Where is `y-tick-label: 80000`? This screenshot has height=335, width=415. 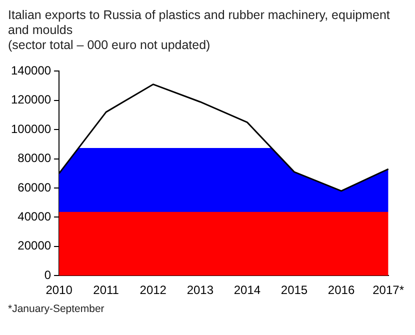
y-tick-label: 80000 is located at coordinates (35, 158).